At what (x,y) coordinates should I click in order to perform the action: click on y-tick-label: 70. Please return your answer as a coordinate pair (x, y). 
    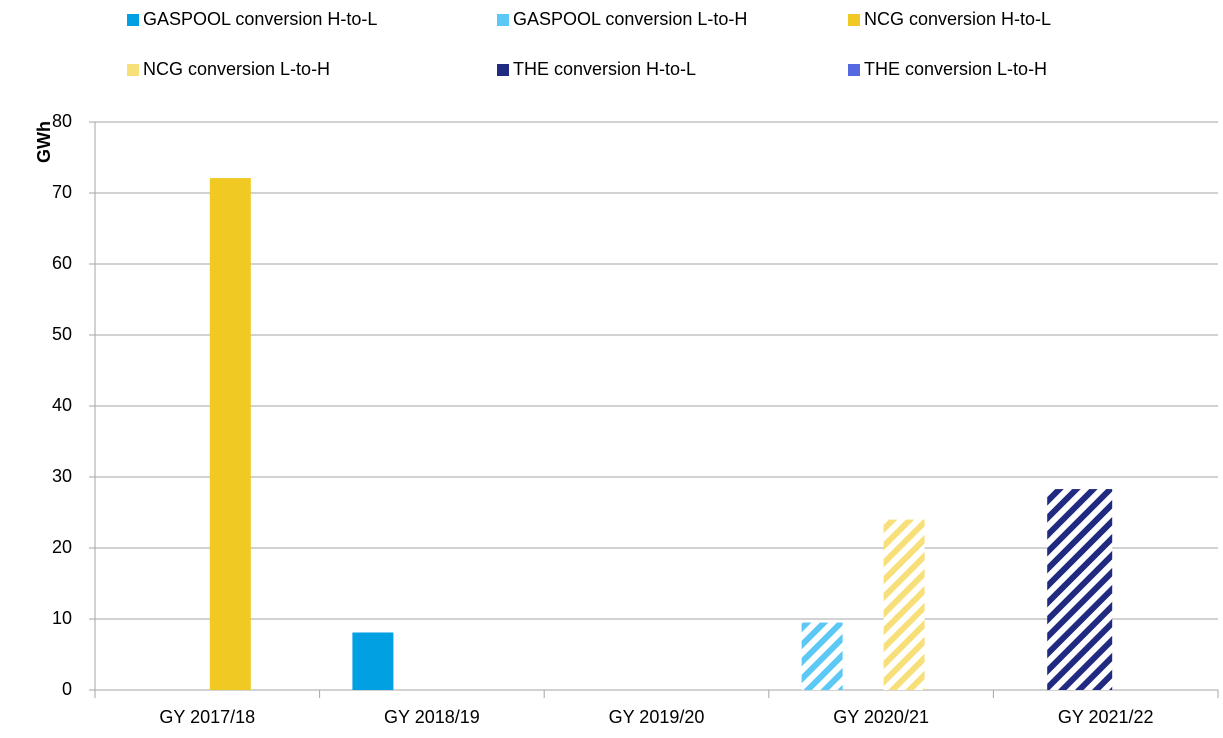
    Looking at the image, I should click on (62, 192).